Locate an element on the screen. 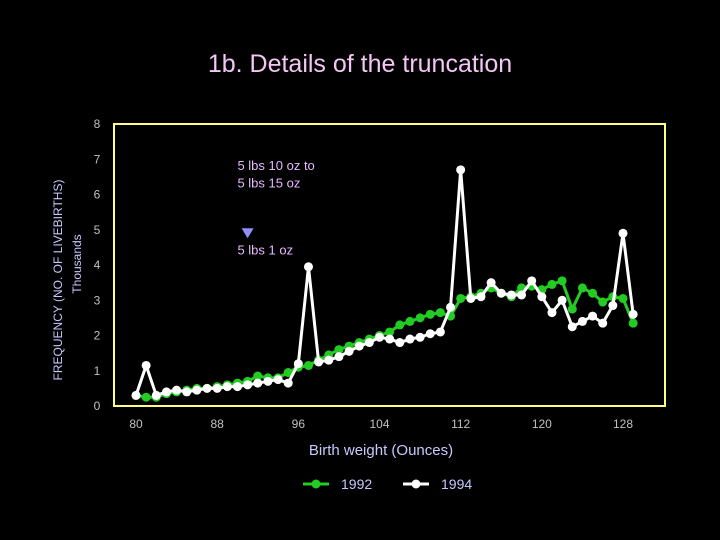  x-axis-label: Birth weight (Ounces) is located at coordinates (381, 450).